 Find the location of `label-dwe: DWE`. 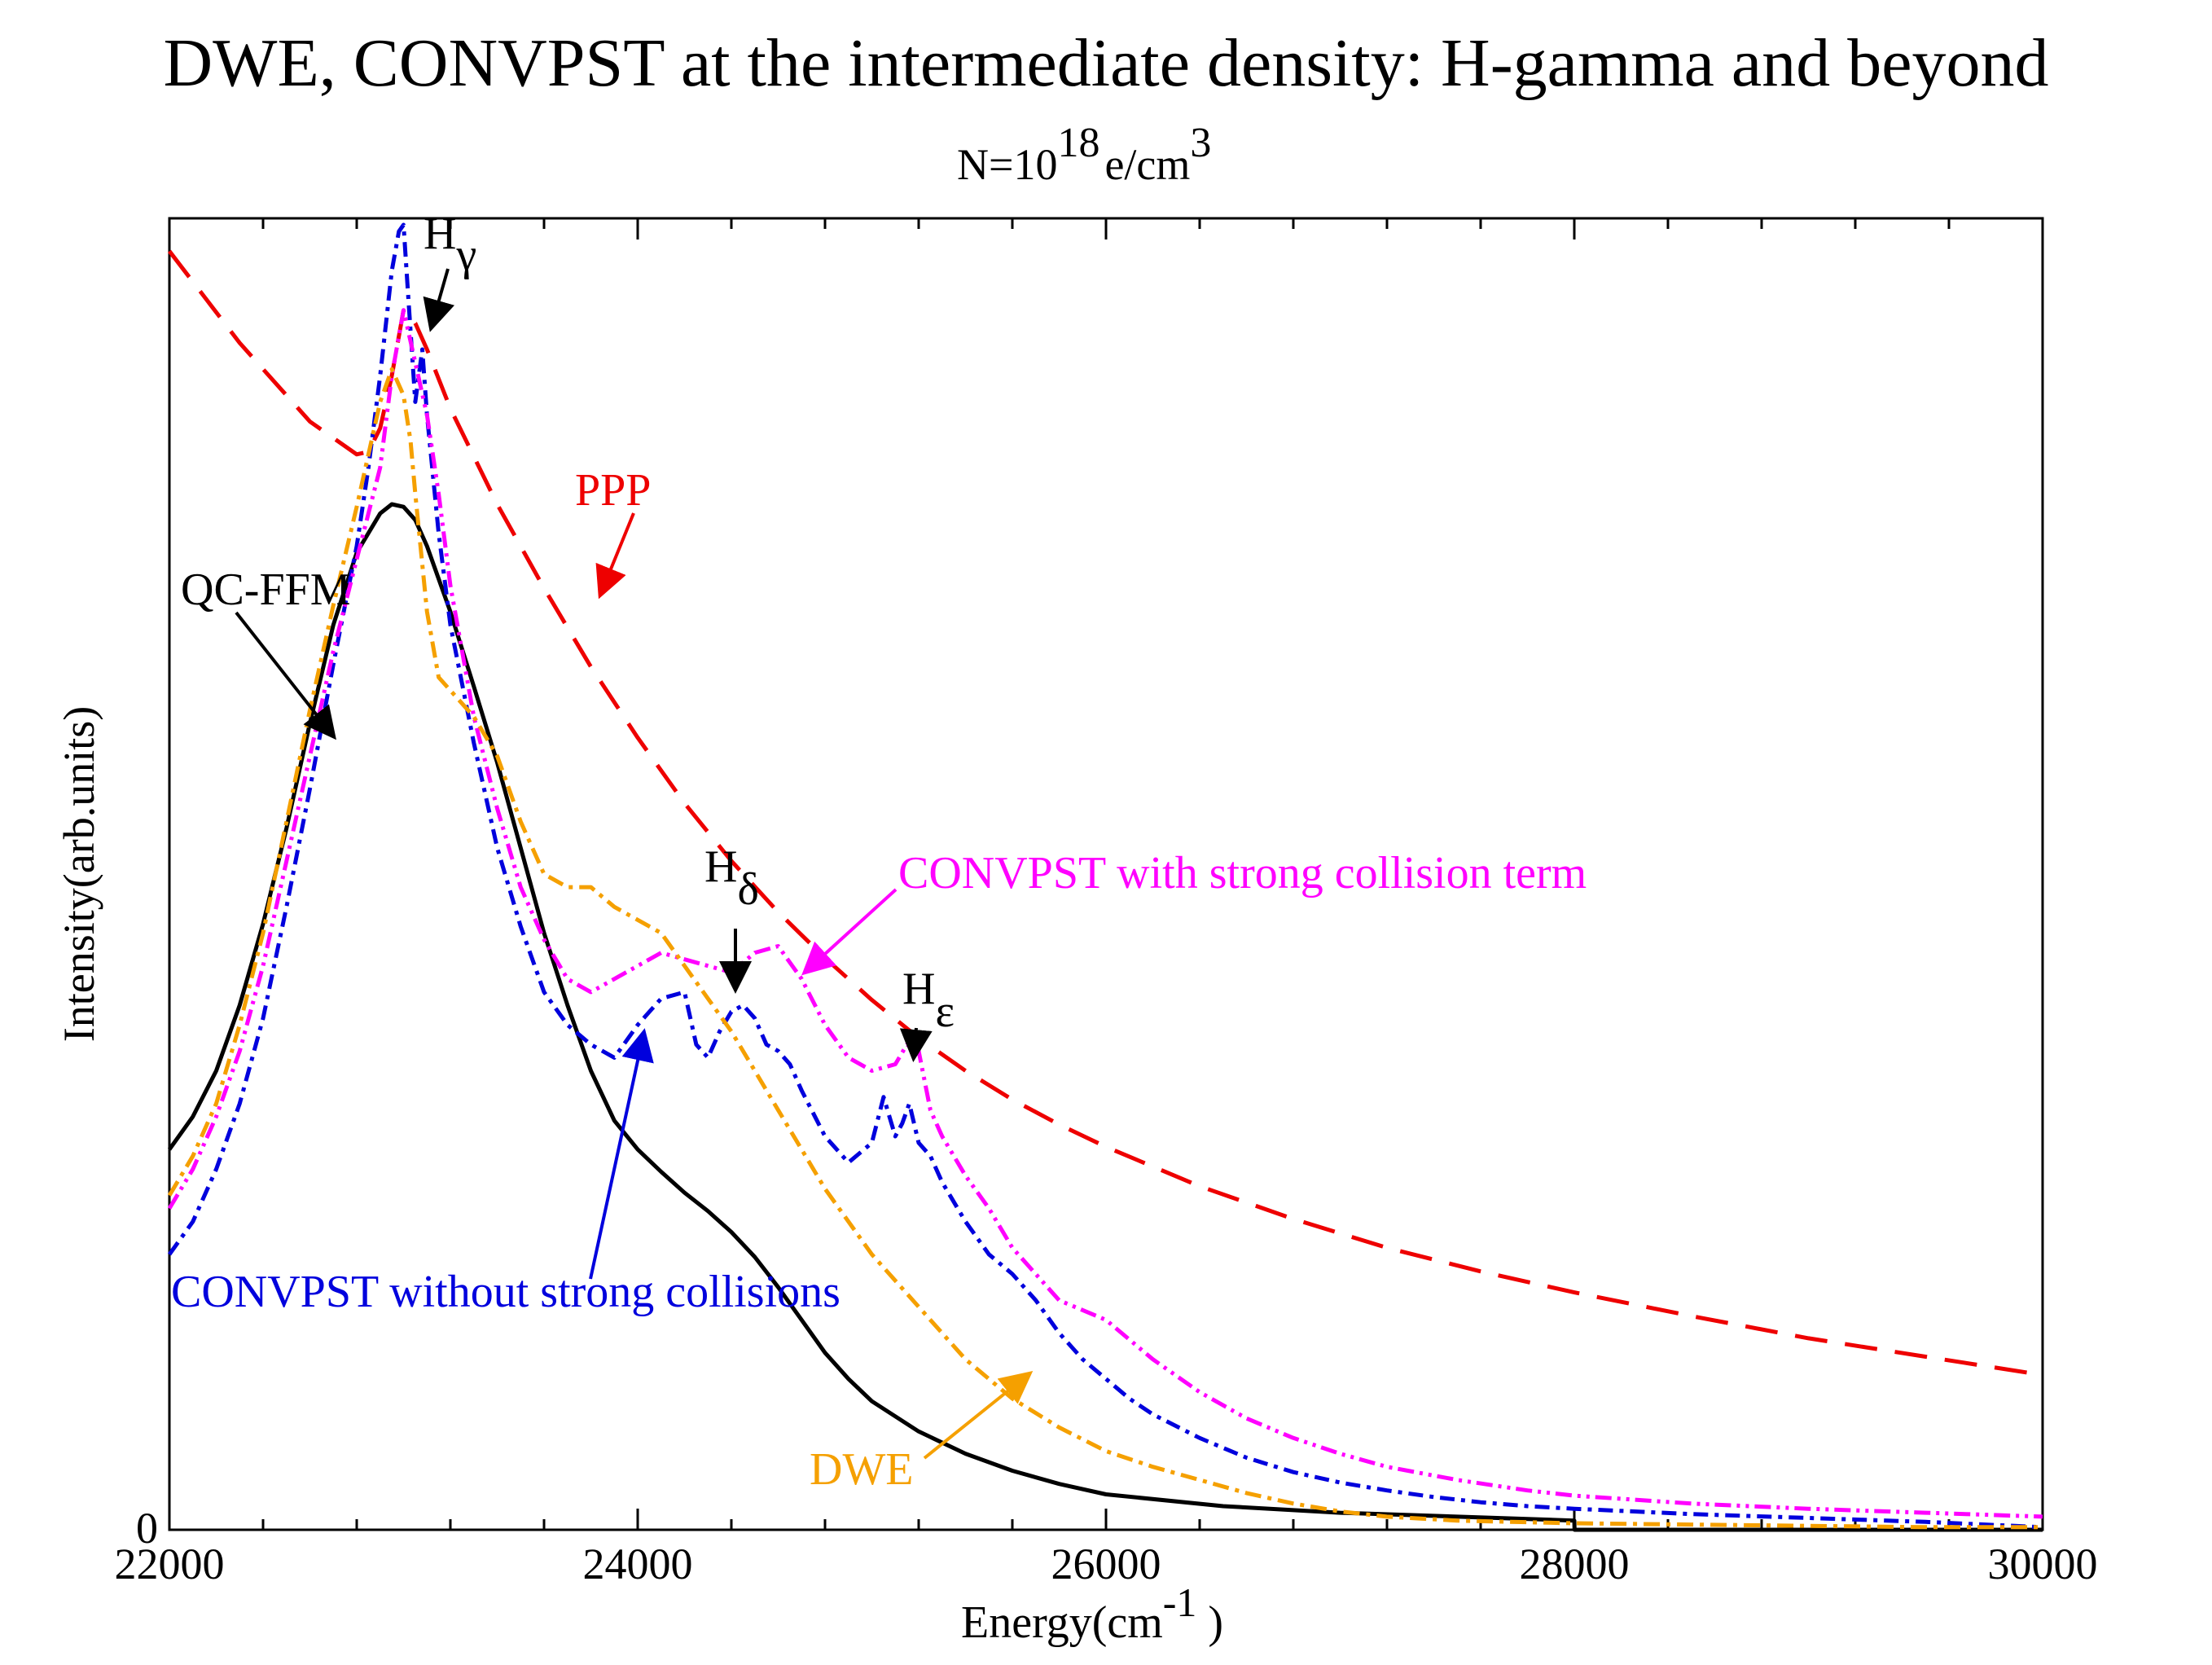

label-dwe: DWE is located at coordinates (862, 1469).